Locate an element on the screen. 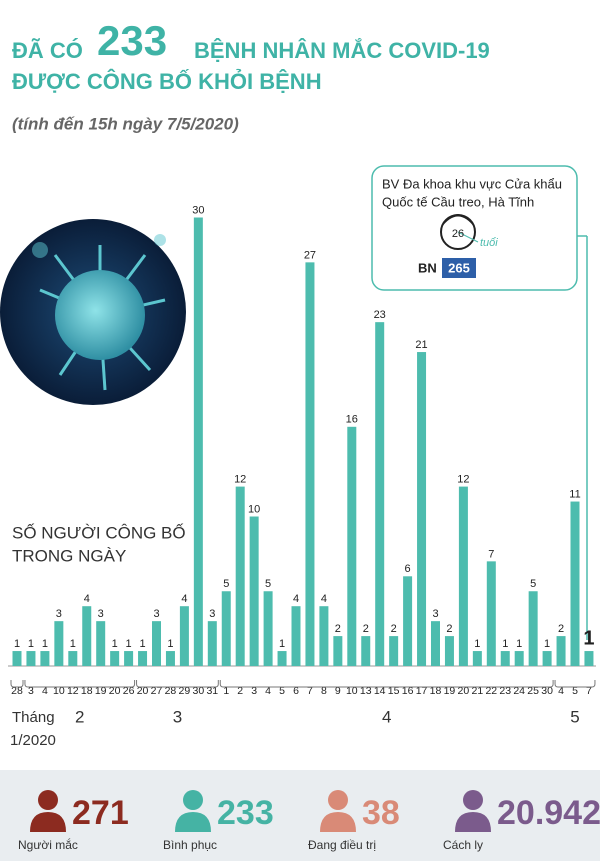 The width and height of the screenshot is (600, 861). x-tick-label: 6 is located at coordinates (296, 691).